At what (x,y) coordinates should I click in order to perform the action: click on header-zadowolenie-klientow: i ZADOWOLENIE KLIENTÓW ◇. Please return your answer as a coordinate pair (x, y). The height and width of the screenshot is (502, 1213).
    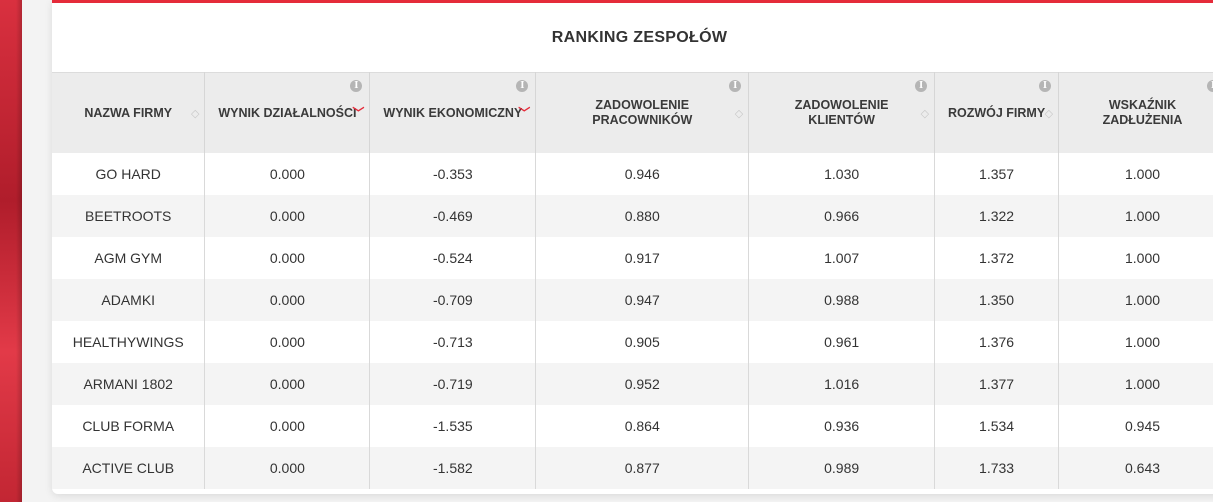
    Looking at the image, I should click on (842, 112).